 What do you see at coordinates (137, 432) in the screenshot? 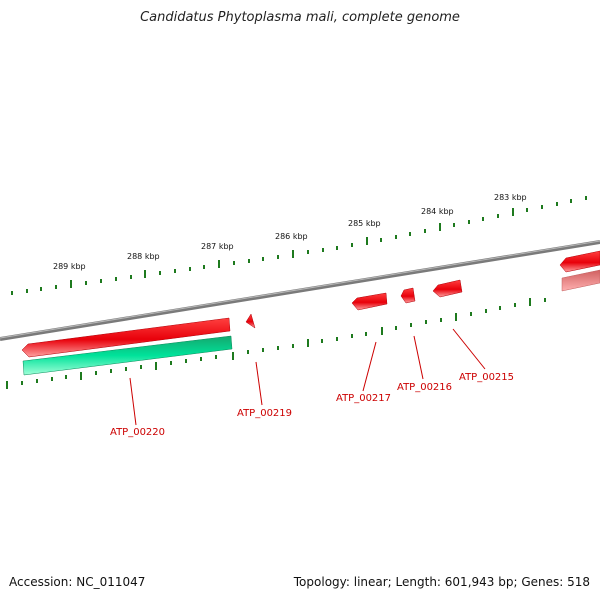
I see `gene-label-atp-00220: ATP_00220` at bounding box center [137, 432].